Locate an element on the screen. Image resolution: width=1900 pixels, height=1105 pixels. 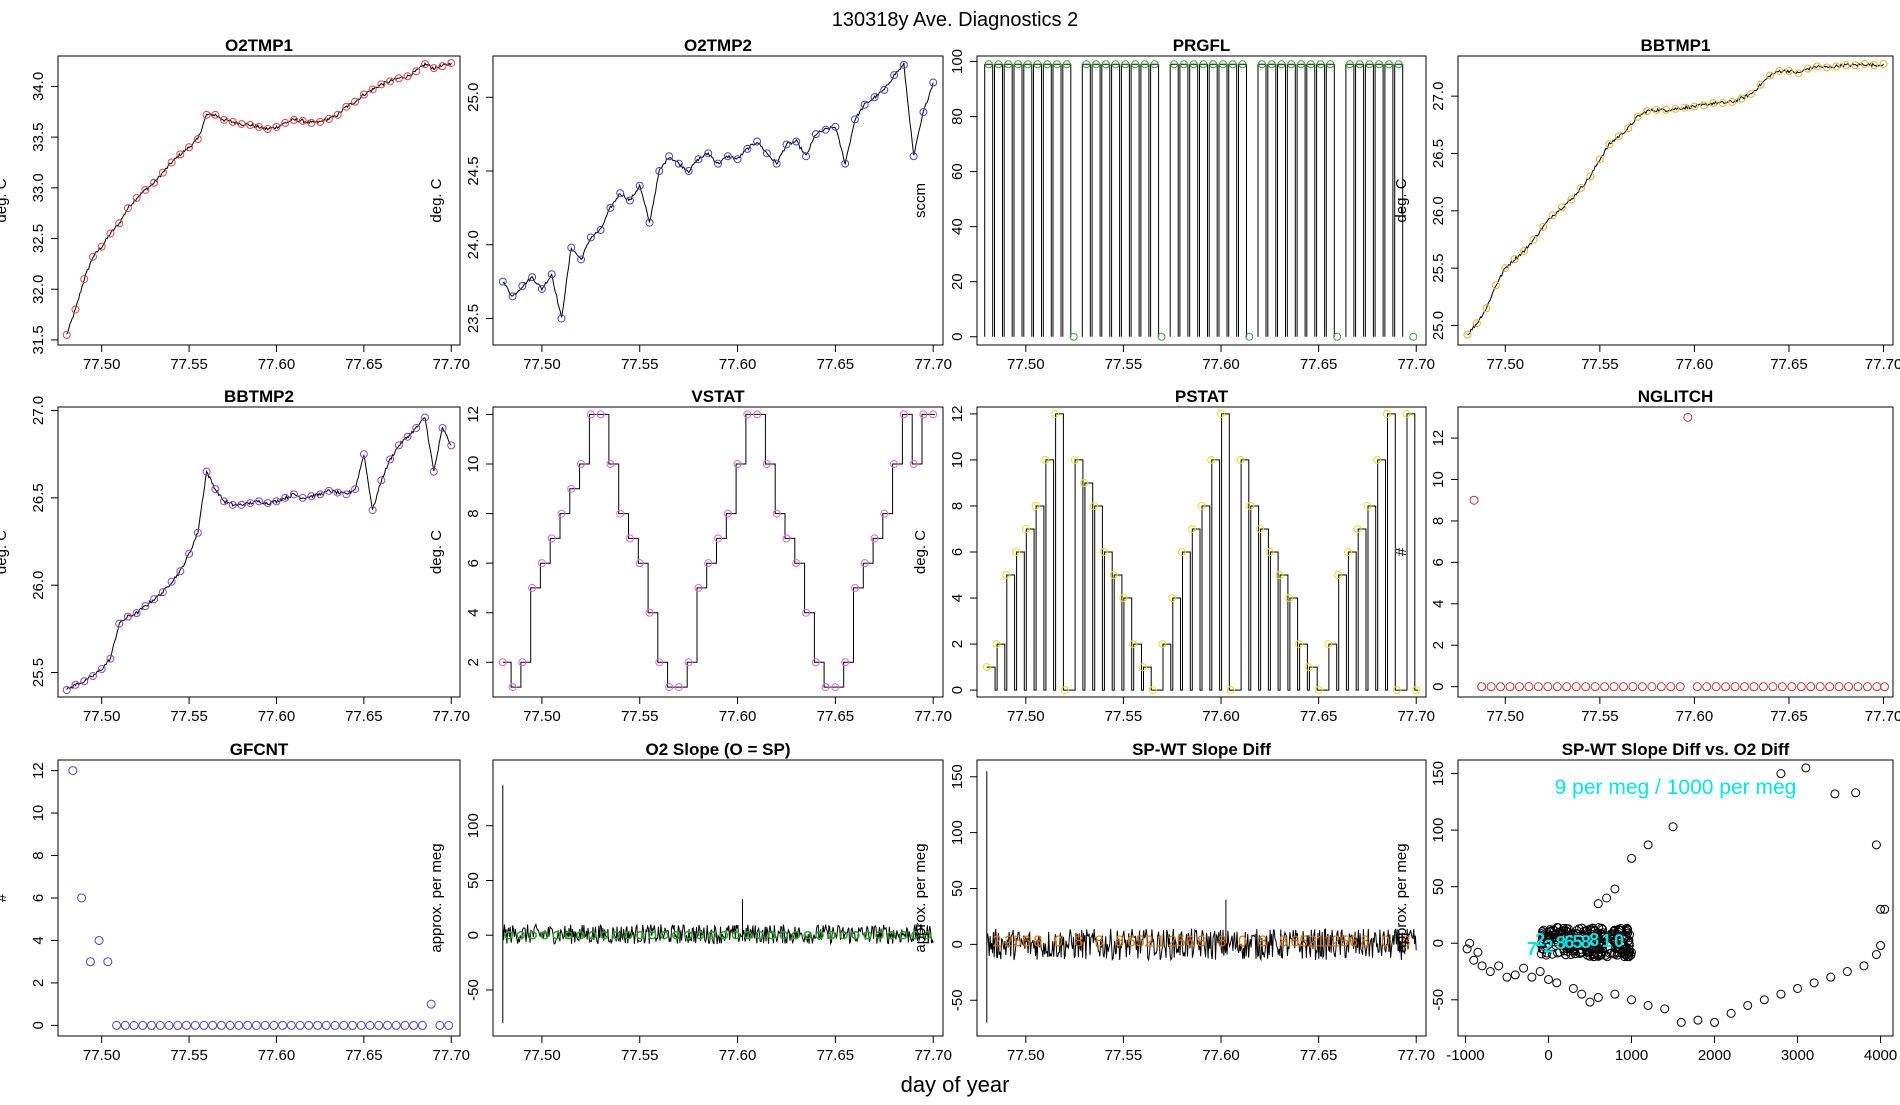
y-tick-label: 100 is located at coordinates (1438, 830).